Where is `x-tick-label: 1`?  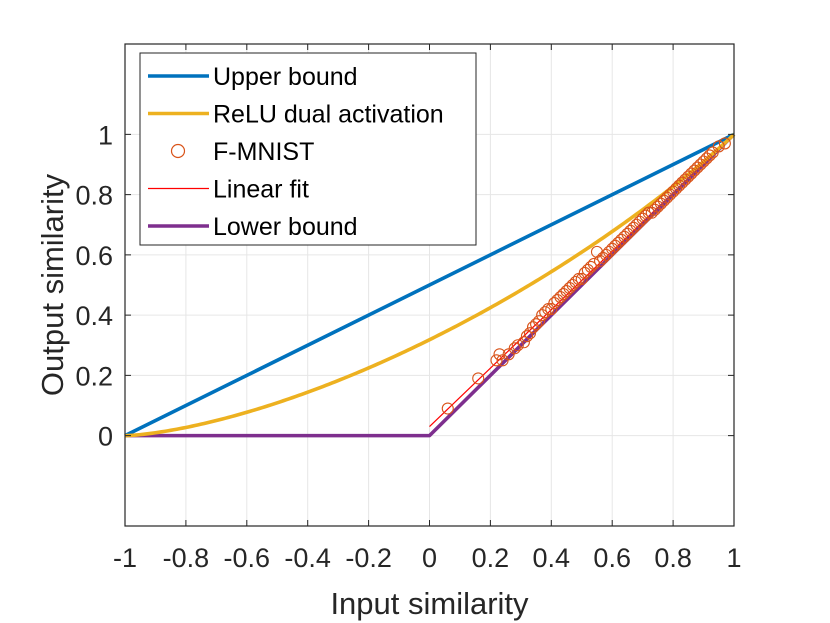 x-tick-label: 1 is located at coordinates (733, 558).